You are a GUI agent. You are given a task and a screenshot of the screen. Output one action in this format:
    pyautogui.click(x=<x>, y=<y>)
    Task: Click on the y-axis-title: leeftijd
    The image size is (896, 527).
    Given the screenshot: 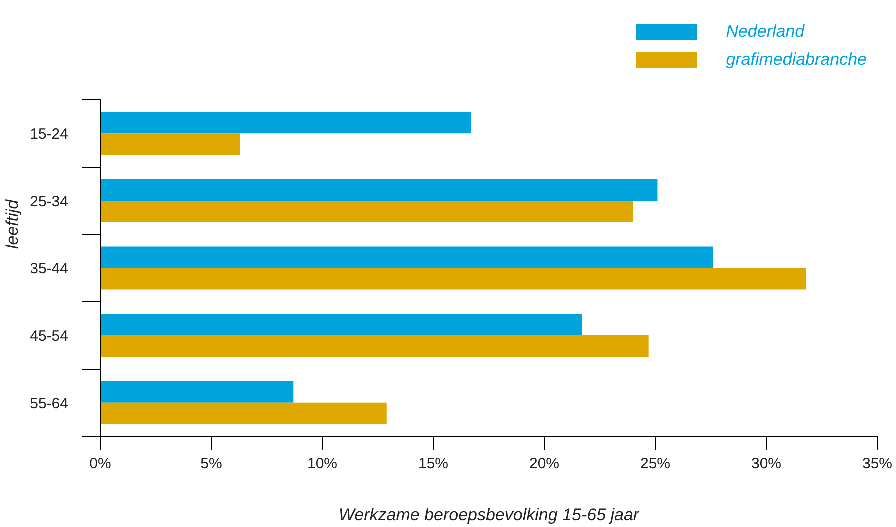 What is the action you would take?
    pyautogui.click(x=12, y=224)
    